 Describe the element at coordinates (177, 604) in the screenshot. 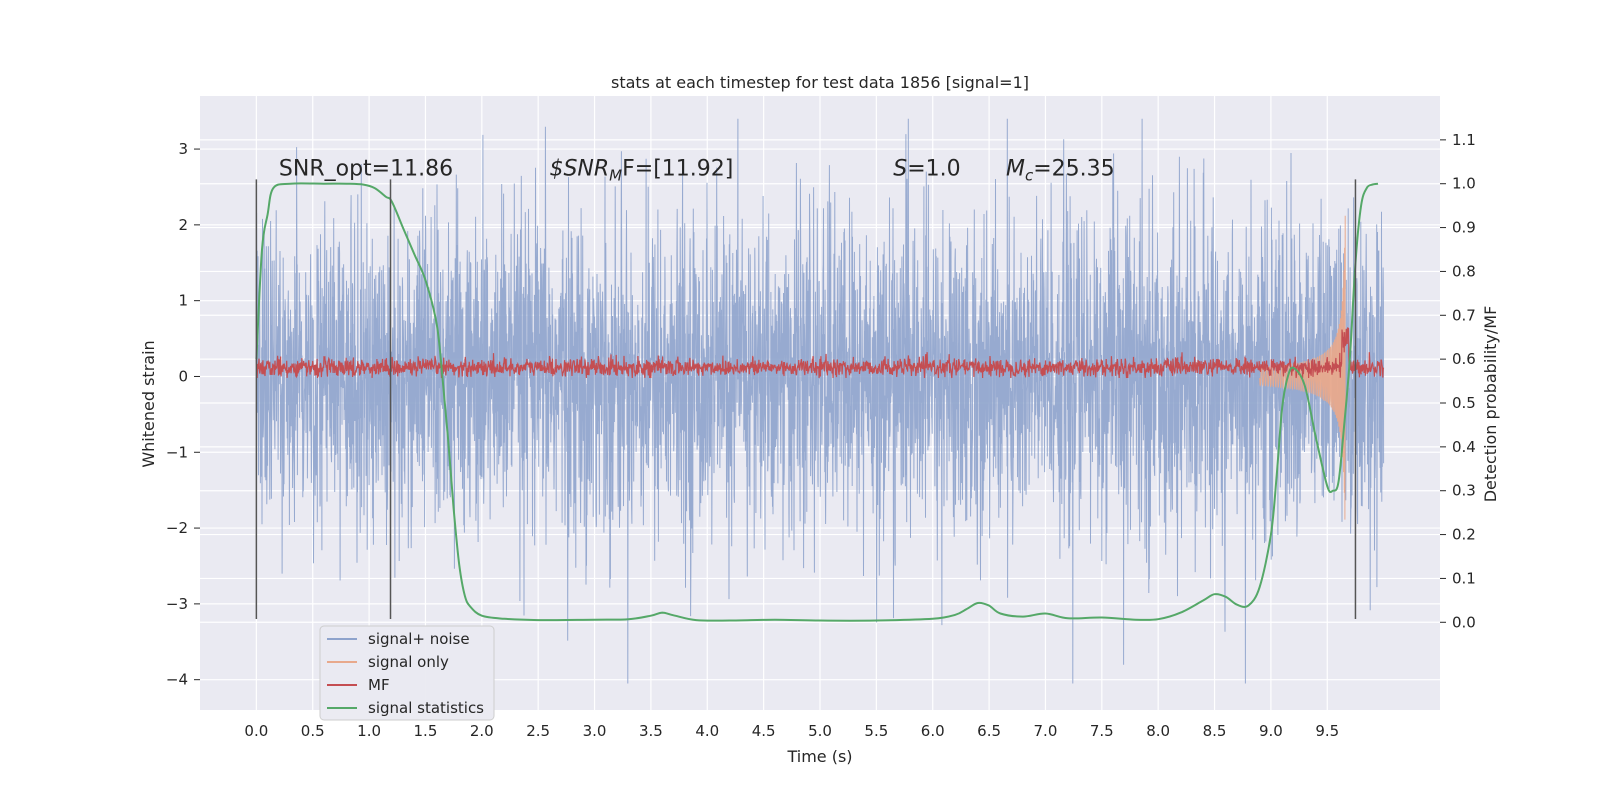

I see `y-tick-label: −3` at that location.